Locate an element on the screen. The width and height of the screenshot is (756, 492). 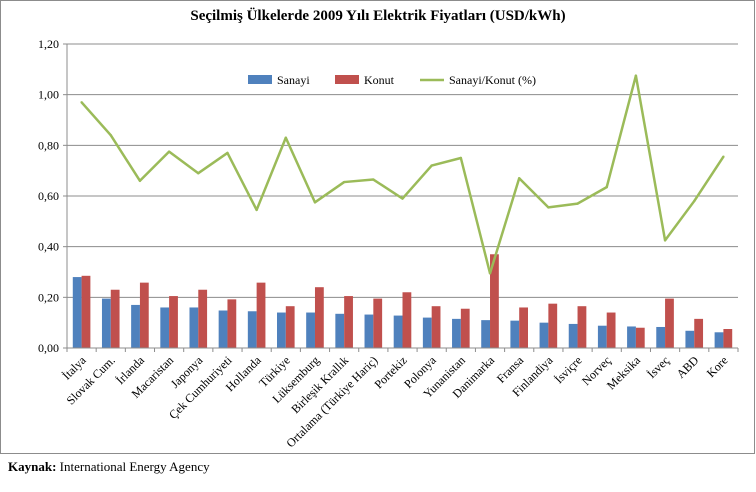
source-label: Kaynak: is located at coordinates (32, 466).